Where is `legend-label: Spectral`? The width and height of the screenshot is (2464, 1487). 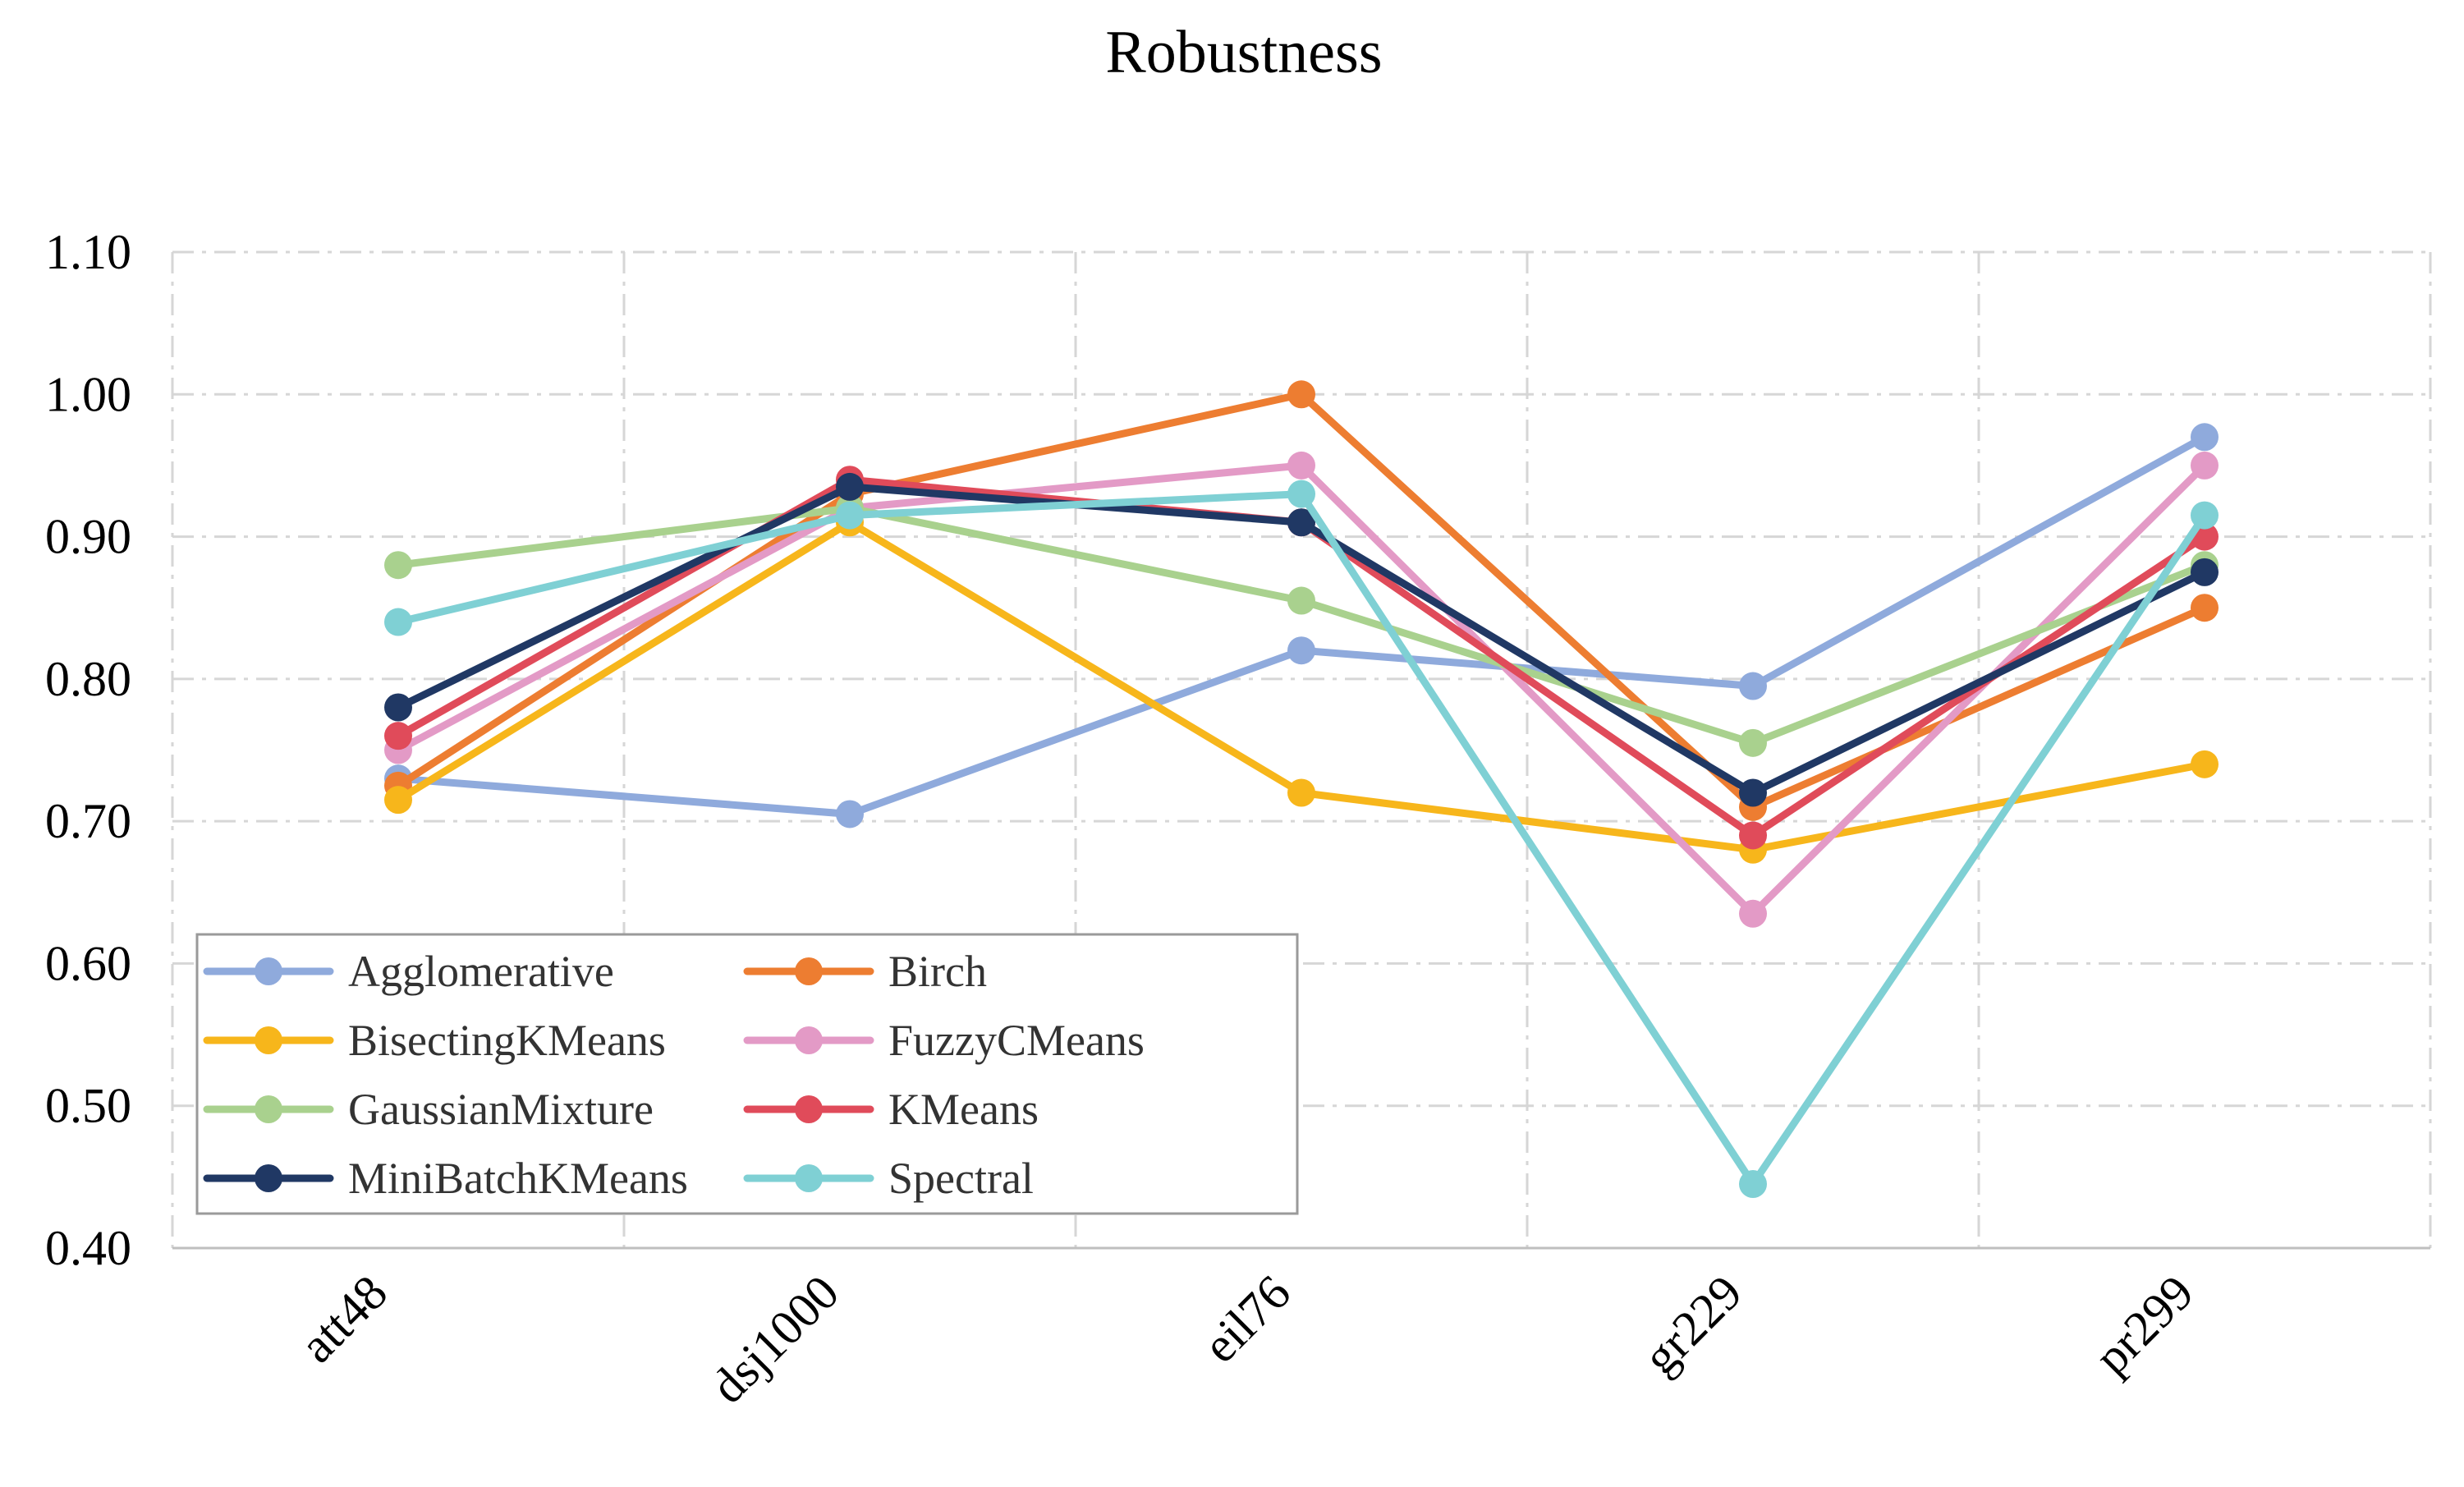 legend-label: Spectral is located at coordinates (961, 1178).